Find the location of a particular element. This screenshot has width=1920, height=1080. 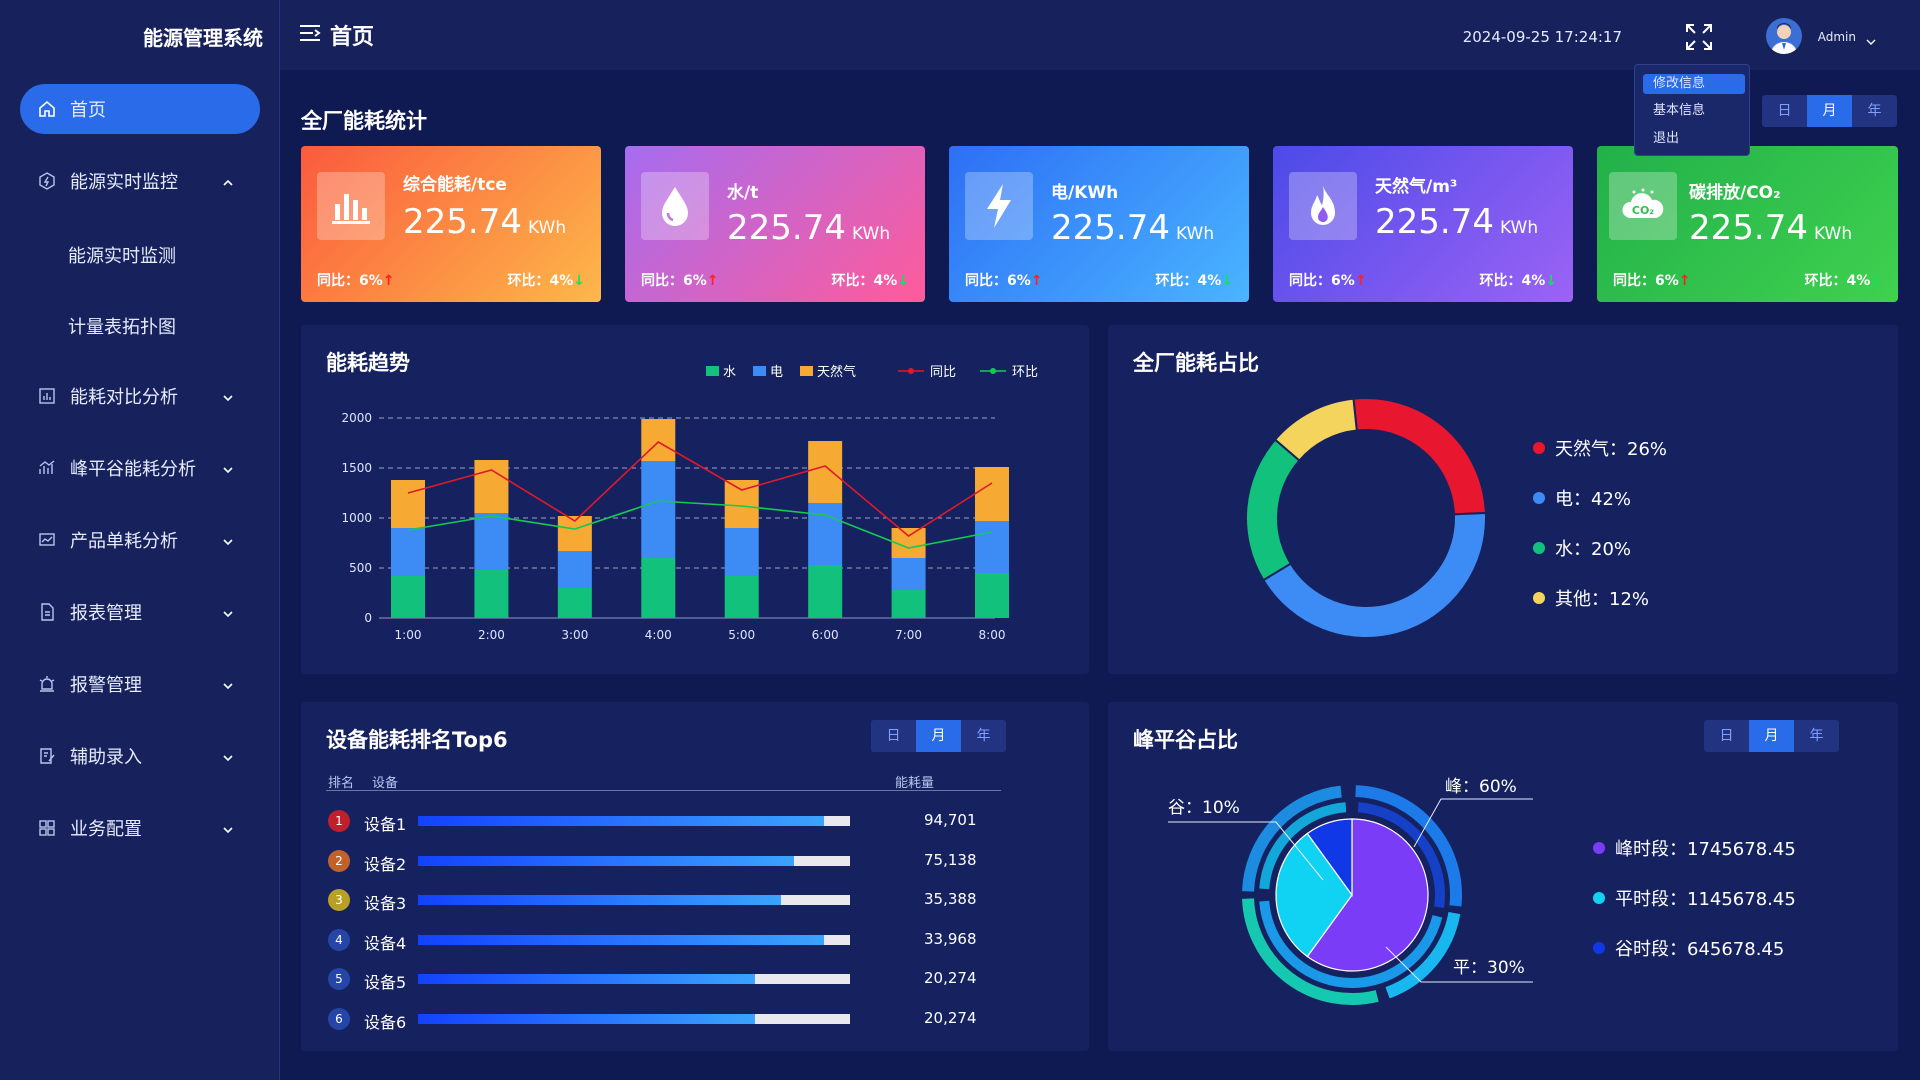

sidebar-item-realtime-monitor: 能源实时监控 is located at coordinates (140, 181).